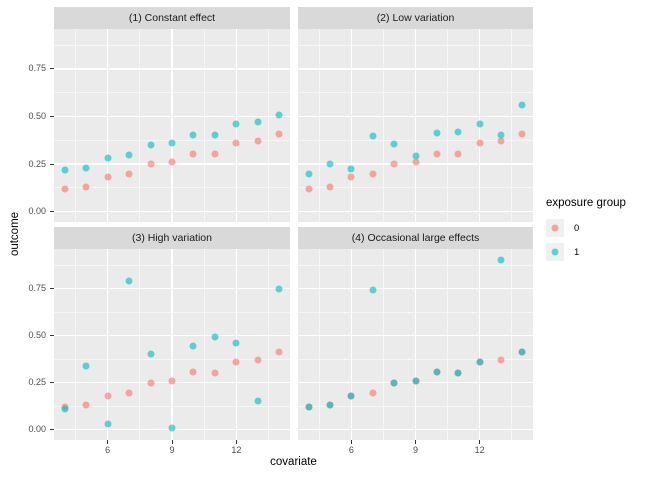 This screenshot has width=672, height=480. I want to click on legend-item-label: 1, so click(577, 252).